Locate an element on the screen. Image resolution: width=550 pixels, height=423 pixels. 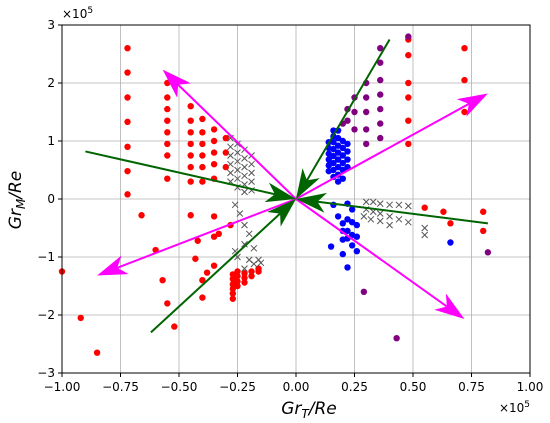
y-tick-label: 1 is located at coordinates (51, 141).